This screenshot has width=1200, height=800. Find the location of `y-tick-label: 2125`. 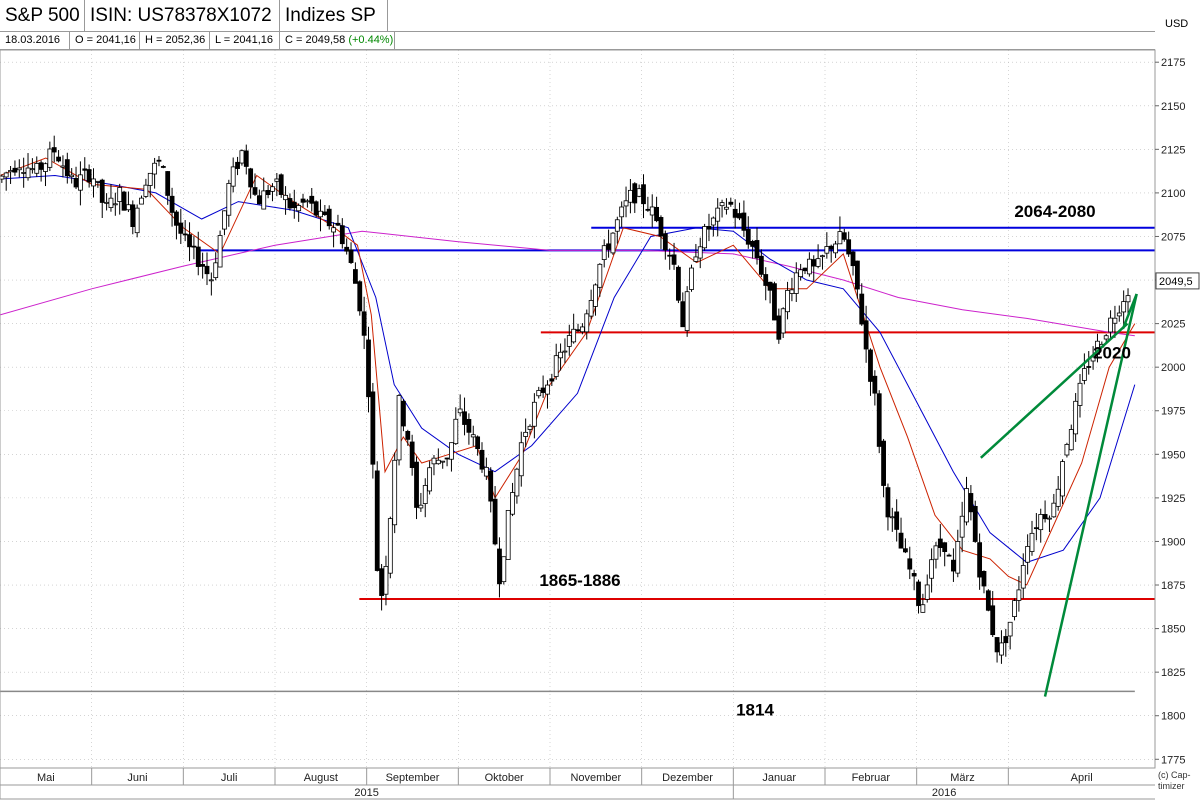

y-tick-label: 2125 is located at coordinates (1173, 150).